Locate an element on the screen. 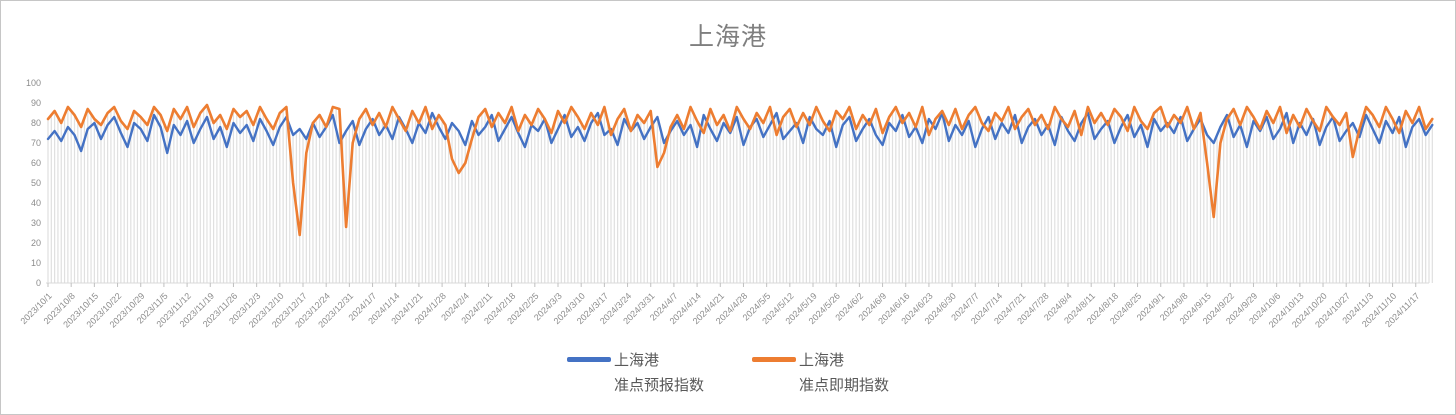 The width and height of the screenshot is (1456, 415). y-axis-tick-label: 20 is located at coordinates (36, 243).